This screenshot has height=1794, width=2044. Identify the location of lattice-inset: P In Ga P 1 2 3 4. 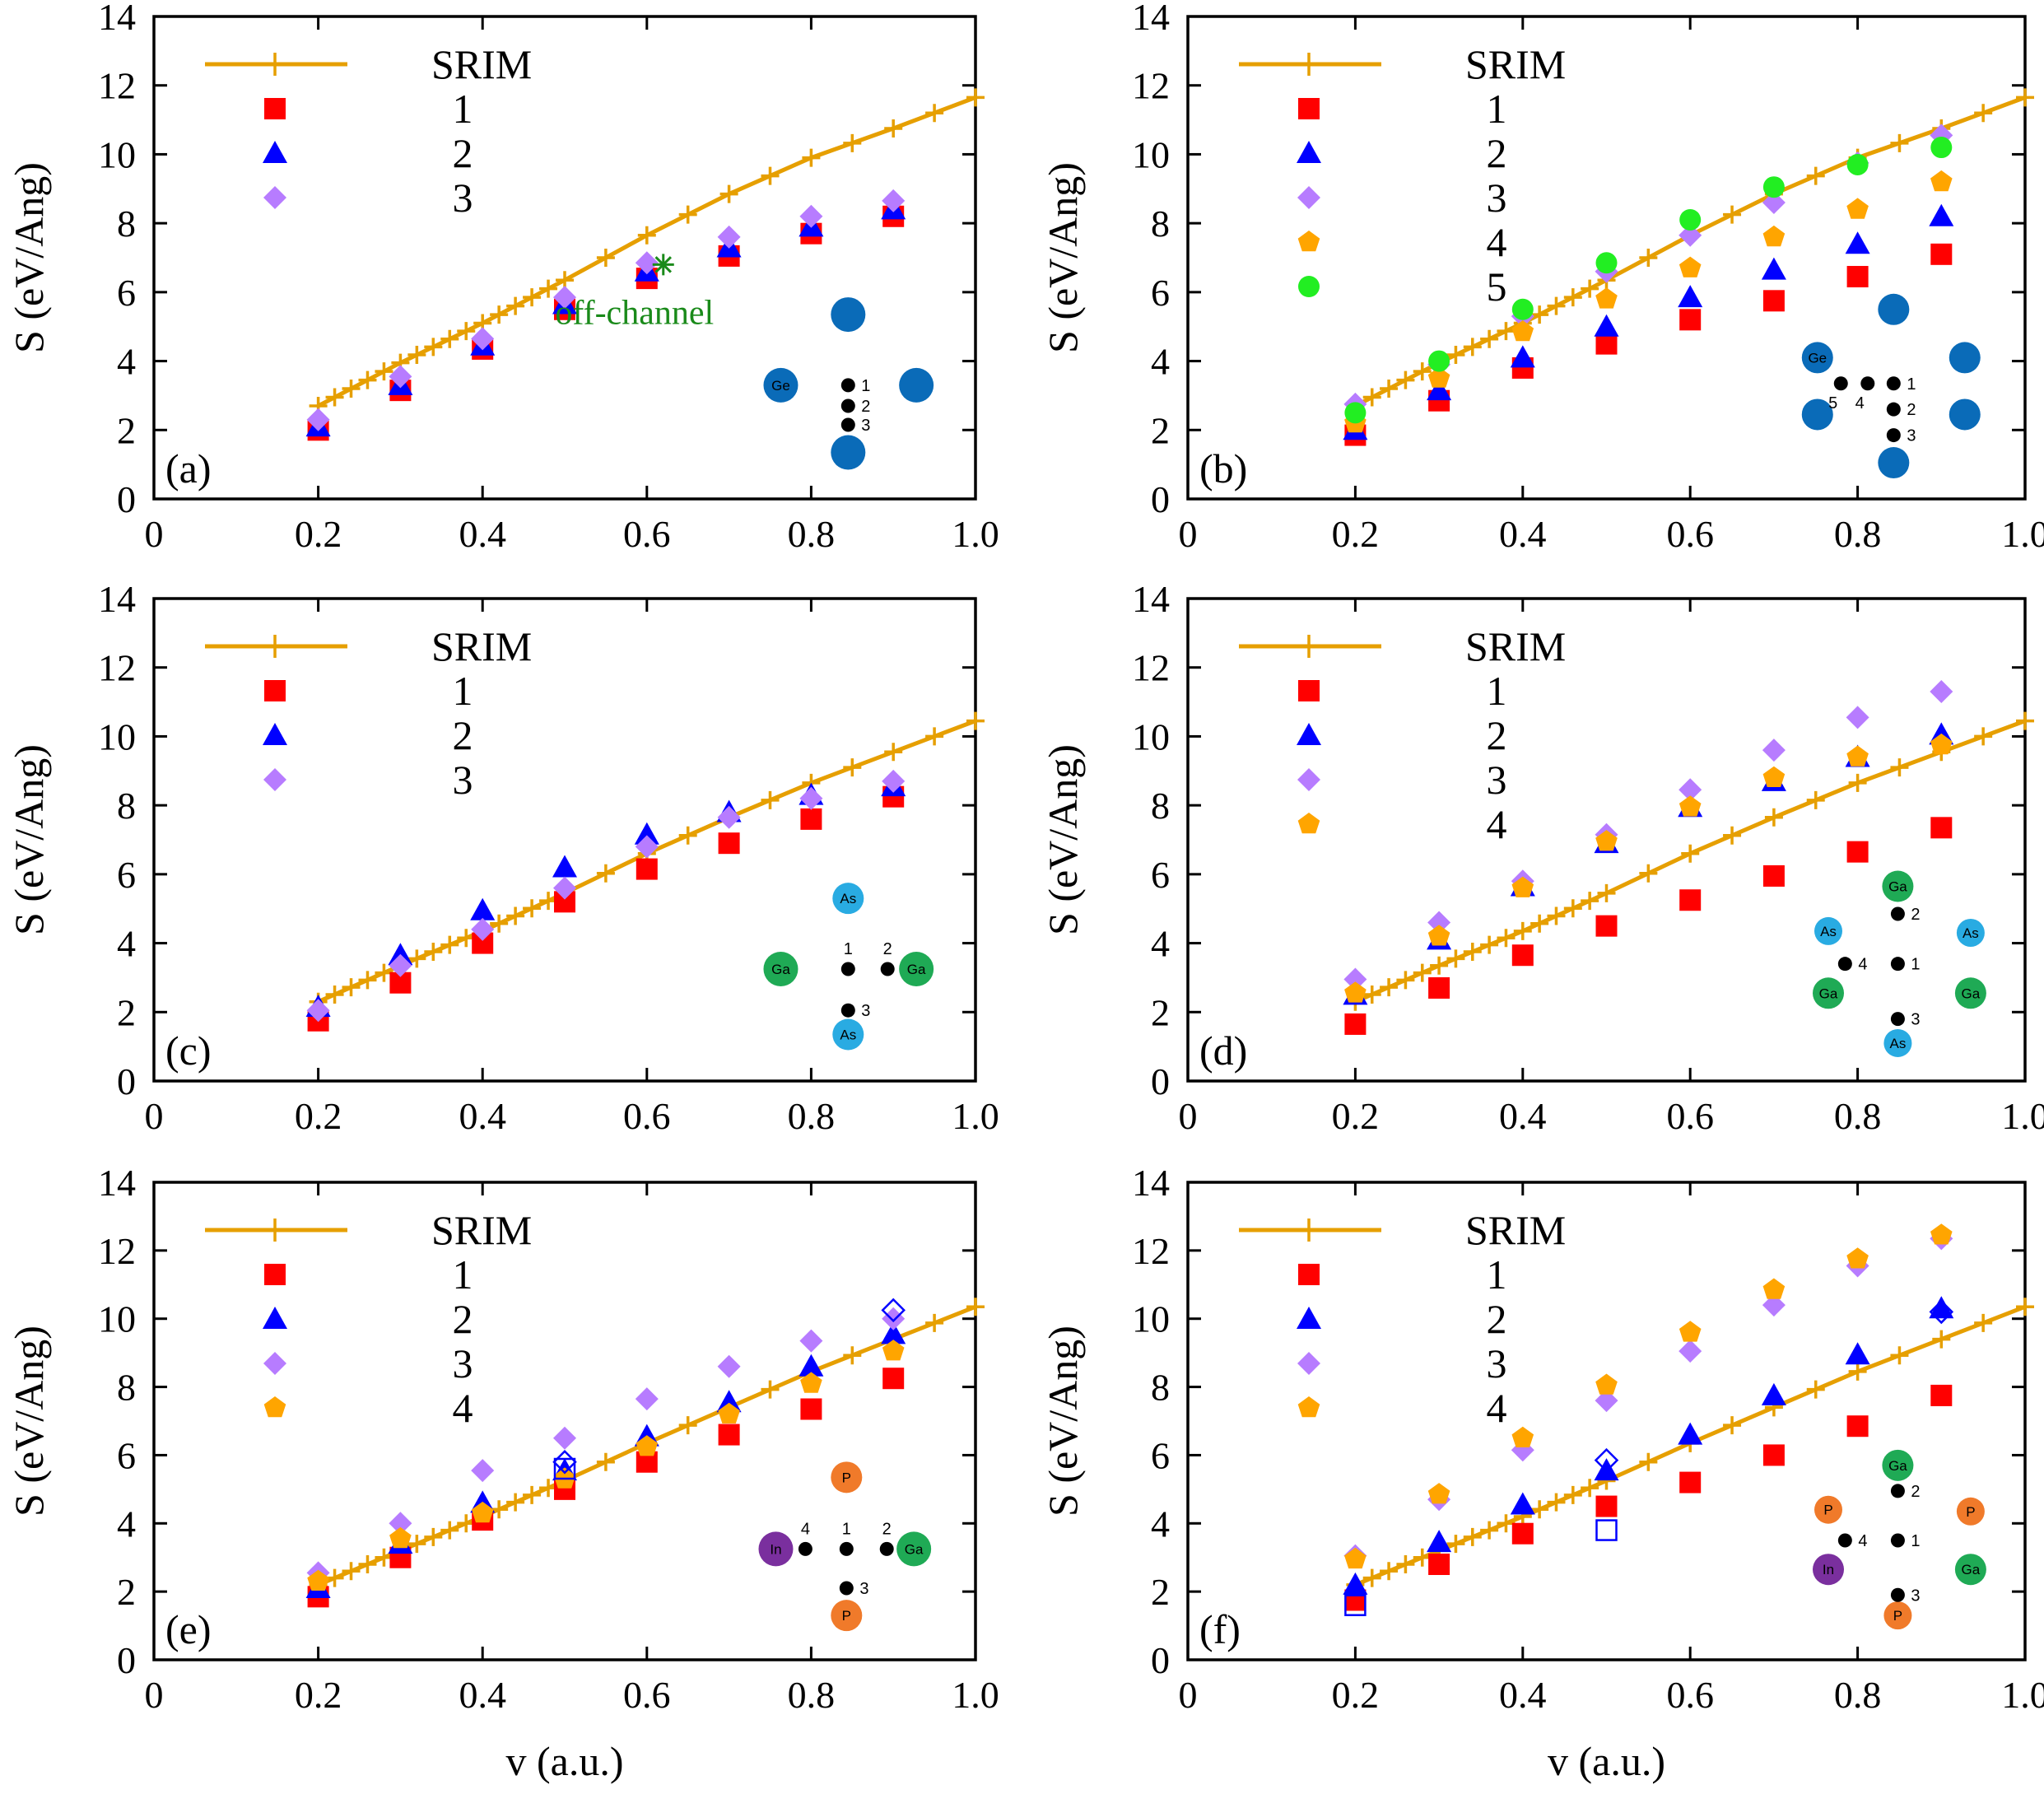
(845, 1546).